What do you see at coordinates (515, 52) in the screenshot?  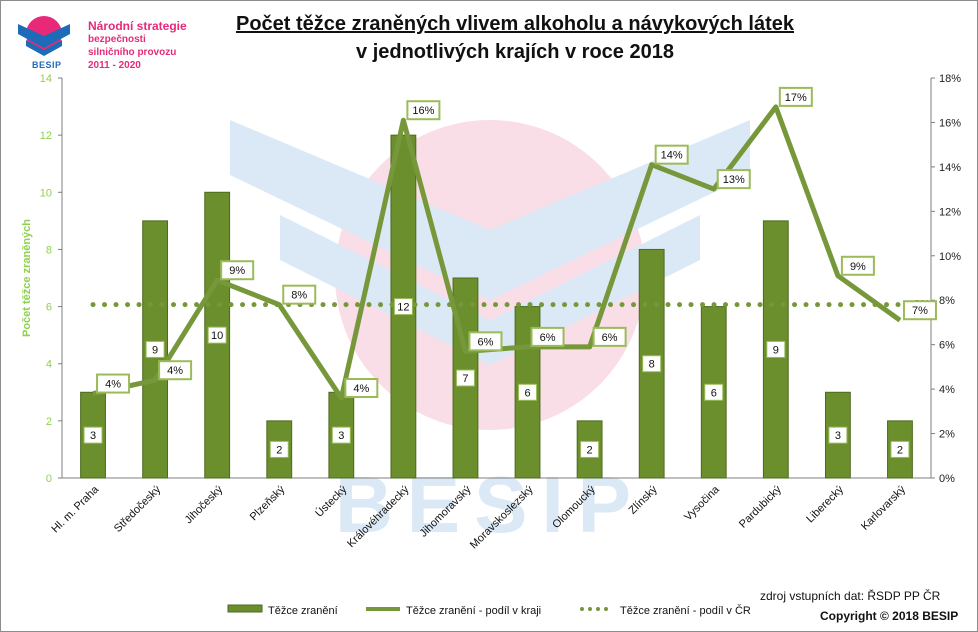 I see `title-line2: v jednotlivých krajích v roce 2018` at bounding box center [515, 52].